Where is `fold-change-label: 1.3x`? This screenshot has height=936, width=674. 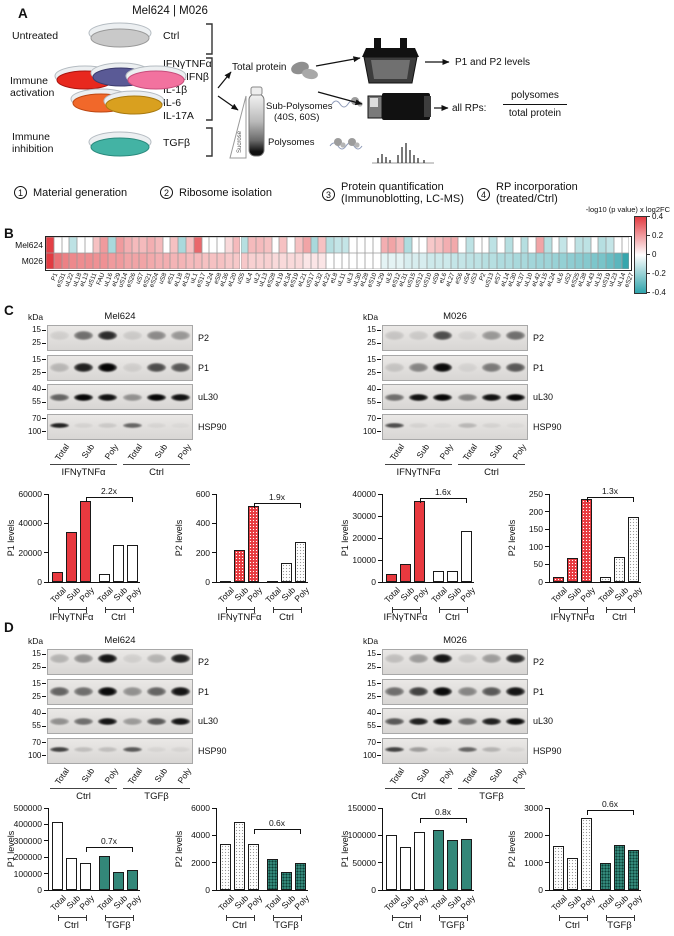
fold-change-label: 1.3x is located at coordinates (610, 490).